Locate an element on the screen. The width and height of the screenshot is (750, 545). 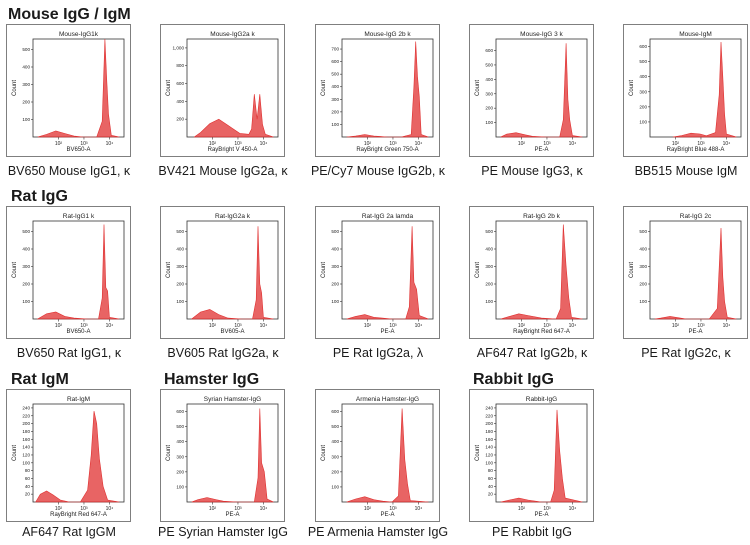
panel-caption: BV650 Mouse IgG1, κ is located at coordinates (69, 171).